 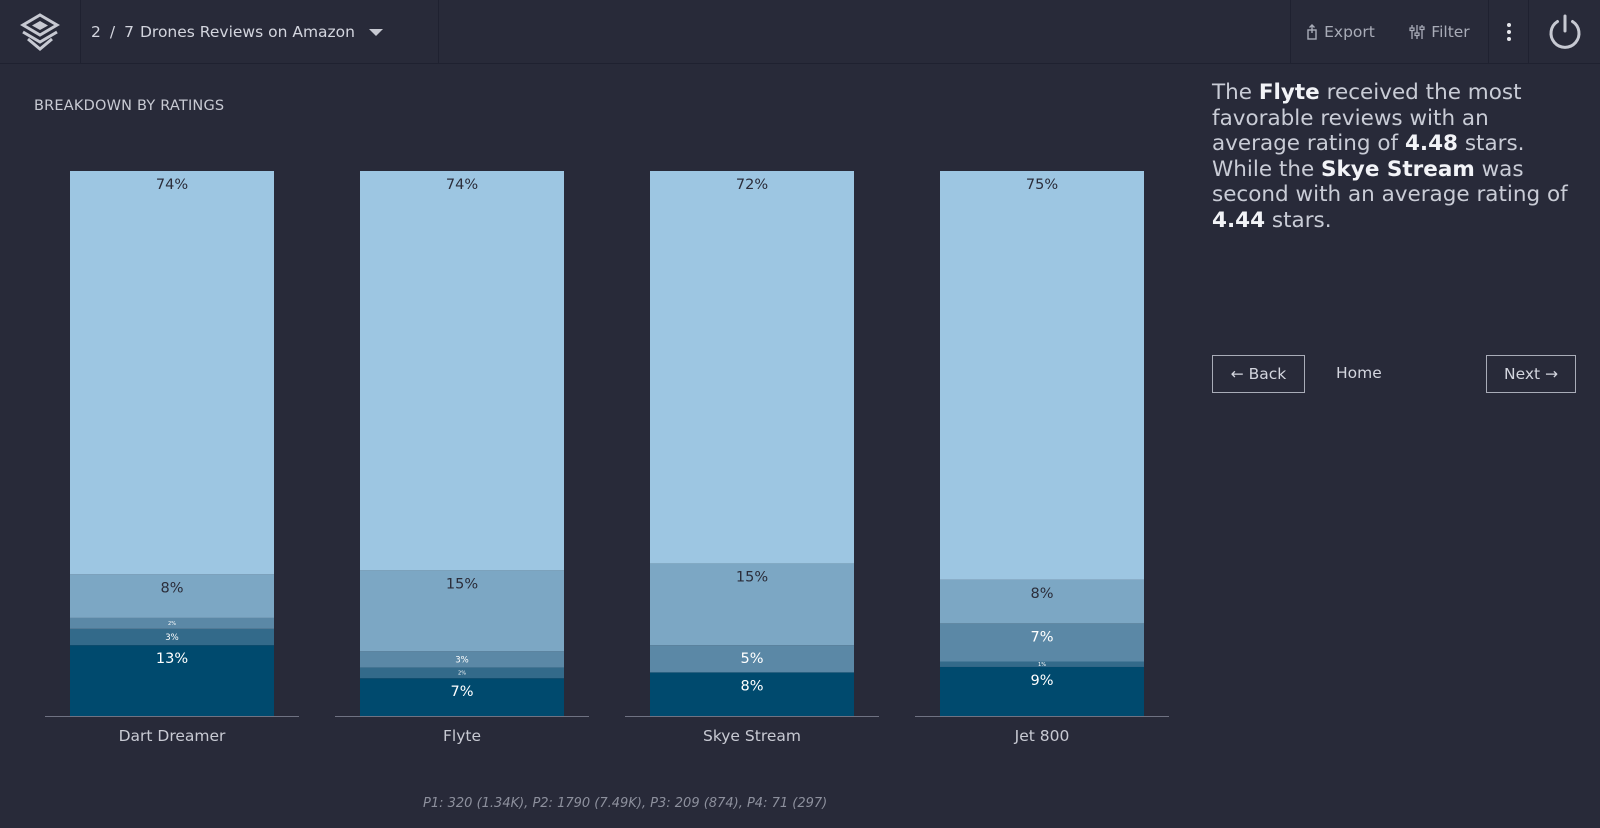 What do you see at coordinates (247, 32) in the screenshot?
I see `story-title: Drones Reviews on Amazon` at bounding box center [247, 32].